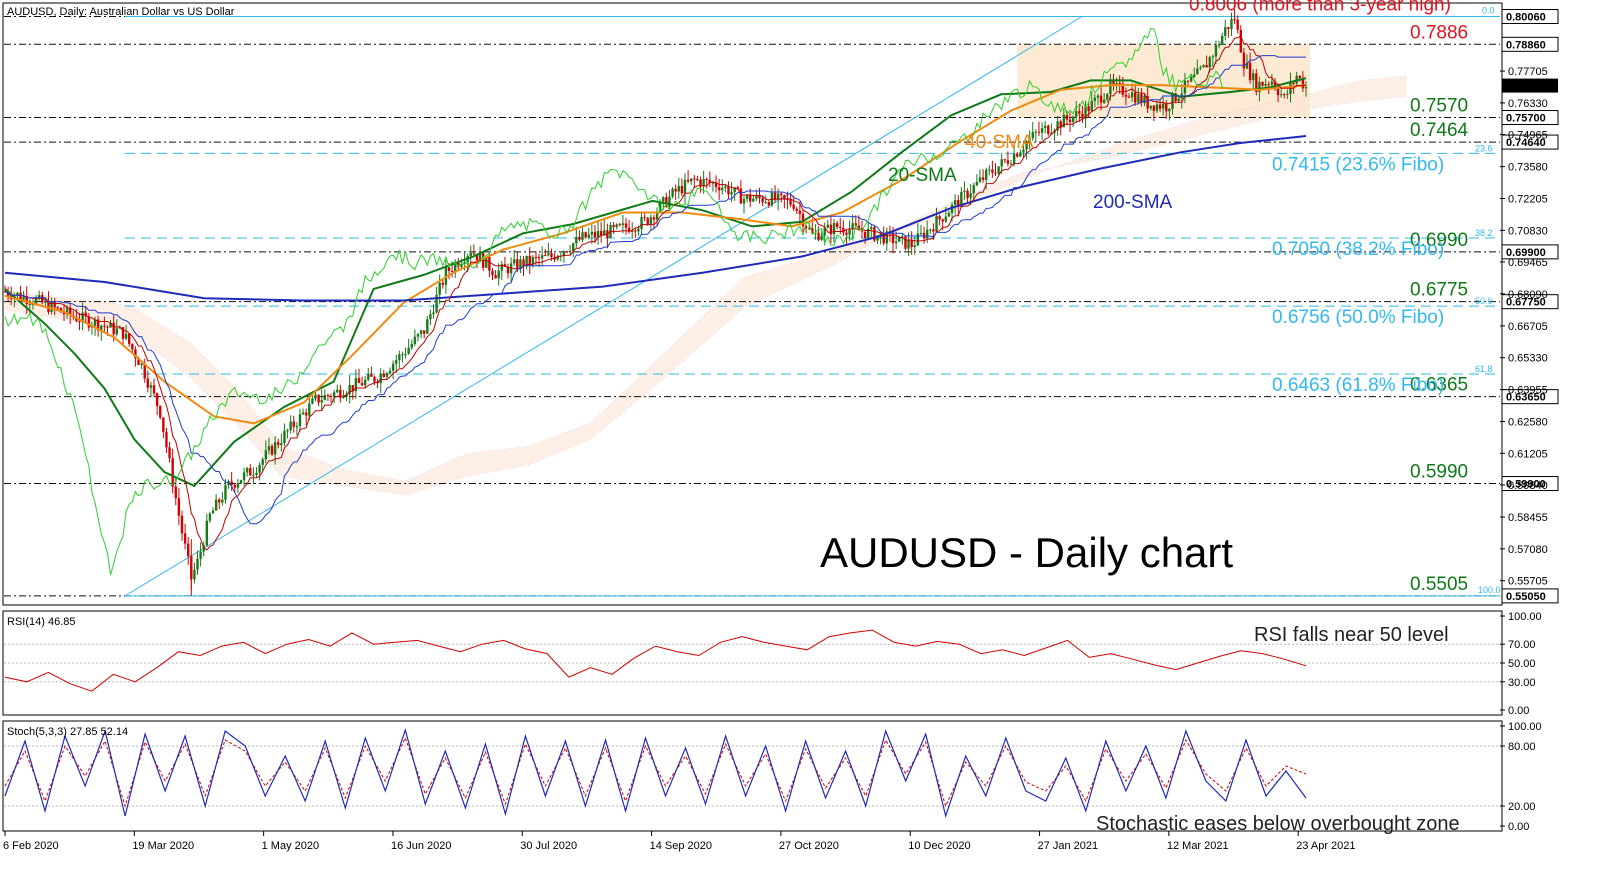 Image resolution: width=1607 pixels, height=877 pixels. Describe the element at coordinates (1522, 645) in the screenshot. I see `rsi-y-label: 70.00` at that location.